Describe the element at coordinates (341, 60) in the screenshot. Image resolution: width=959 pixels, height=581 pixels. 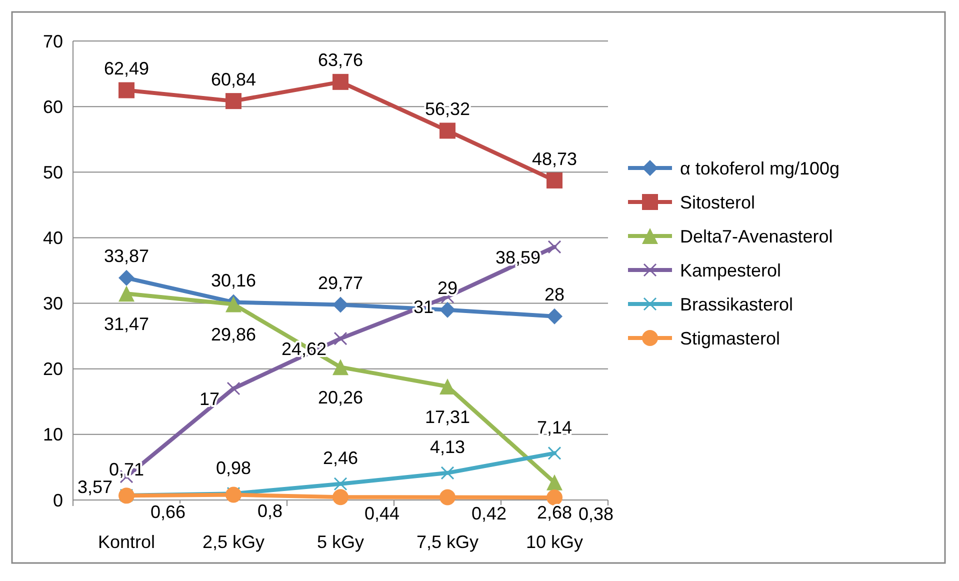
I see `data-label: 63,76` at that location.